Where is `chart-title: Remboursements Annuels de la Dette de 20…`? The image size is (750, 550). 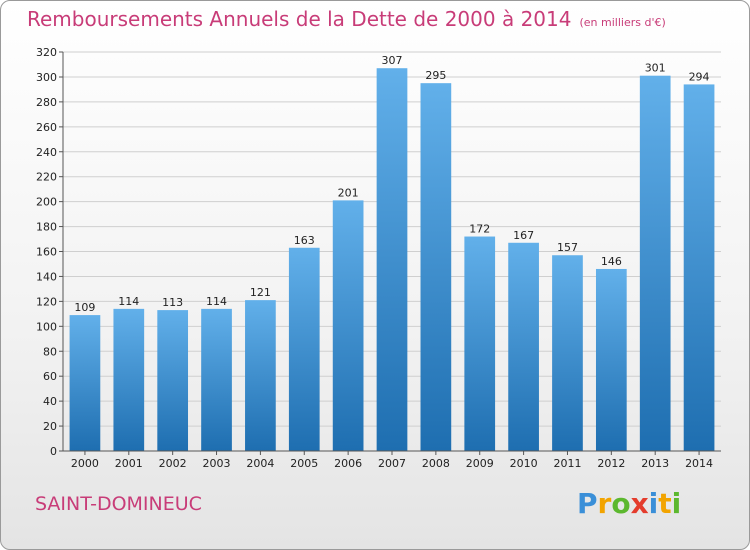 chart-title: Remboursements Annuels de la Dette de 20… is located at coordinates (346, 19).